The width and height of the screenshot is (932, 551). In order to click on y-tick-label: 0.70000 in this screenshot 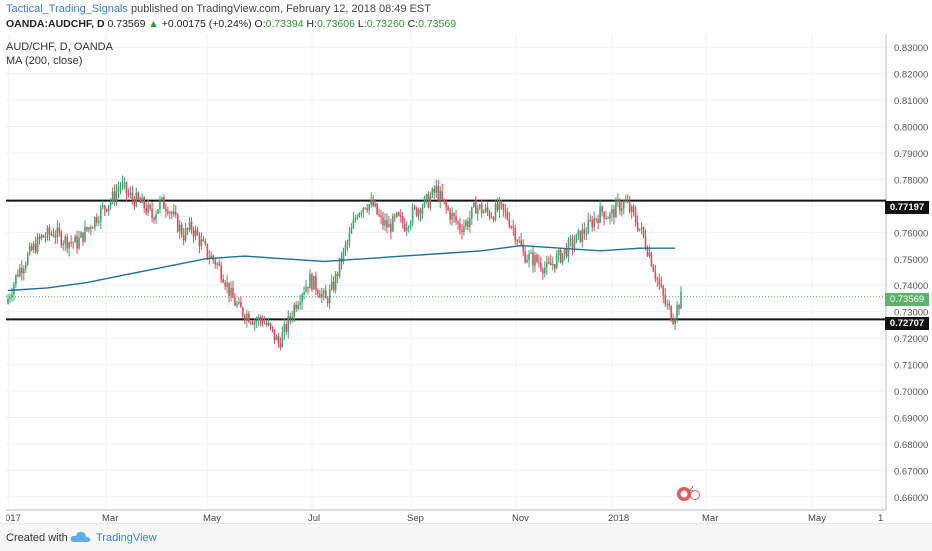, I will do `click(911, 392)`.